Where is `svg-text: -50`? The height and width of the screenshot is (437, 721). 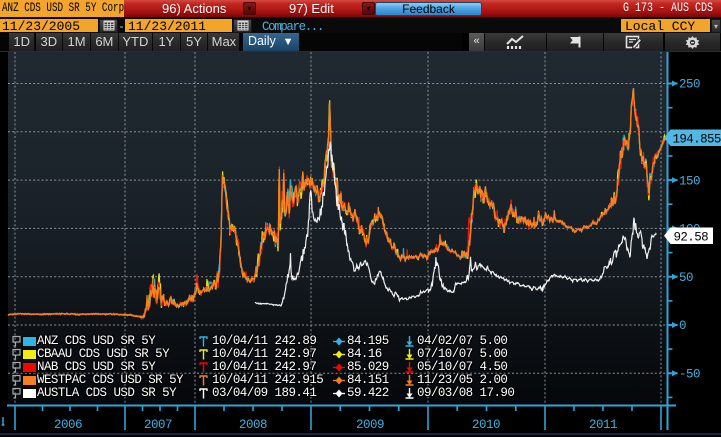
svg-text: -50 is located at coordinates (689, 375).